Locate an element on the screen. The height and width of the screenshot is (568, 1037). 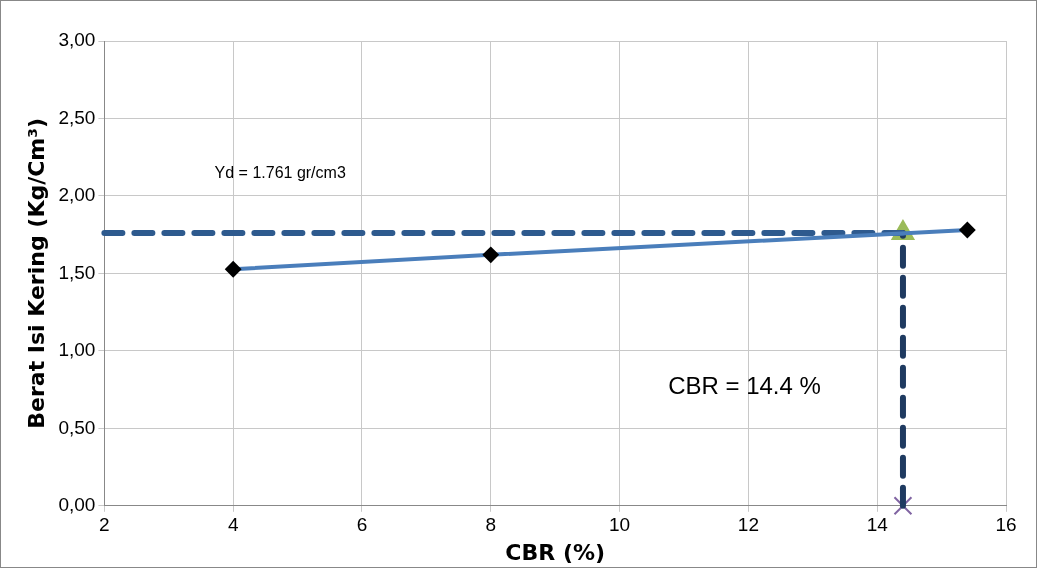
y-tick-label: 1,50 is located at coordinates (77, 272).